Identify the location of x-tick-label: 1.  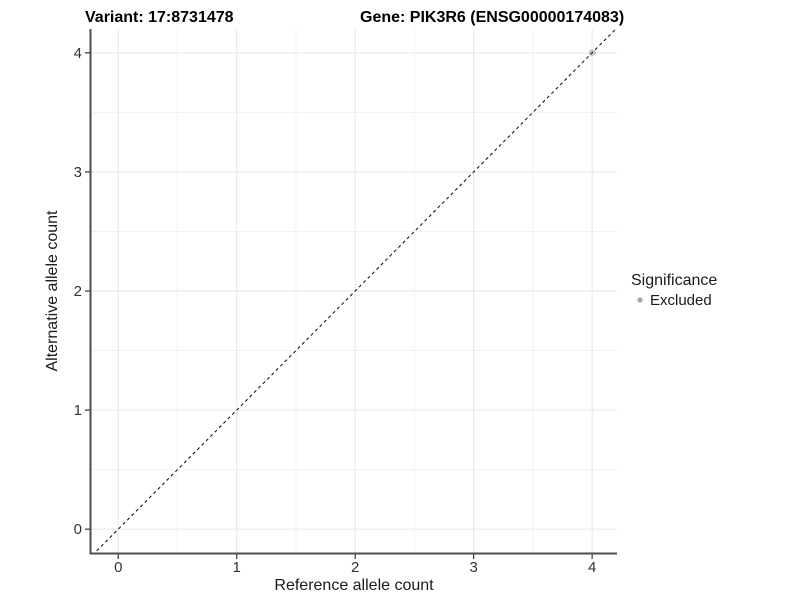
(237, 567).